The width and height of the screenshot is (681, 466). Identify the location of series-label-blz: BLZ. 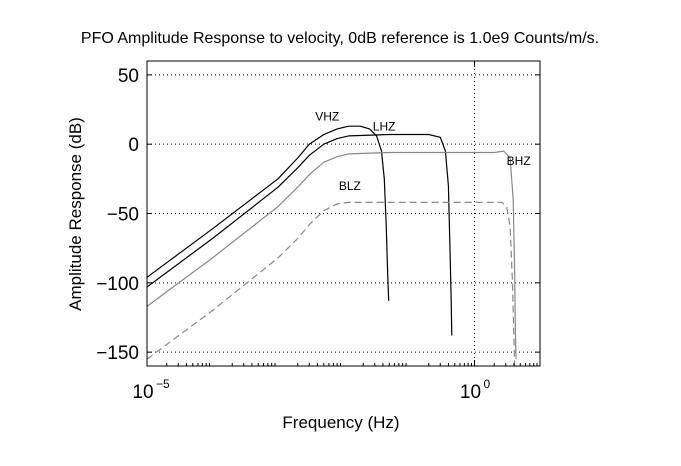
(350, 186).